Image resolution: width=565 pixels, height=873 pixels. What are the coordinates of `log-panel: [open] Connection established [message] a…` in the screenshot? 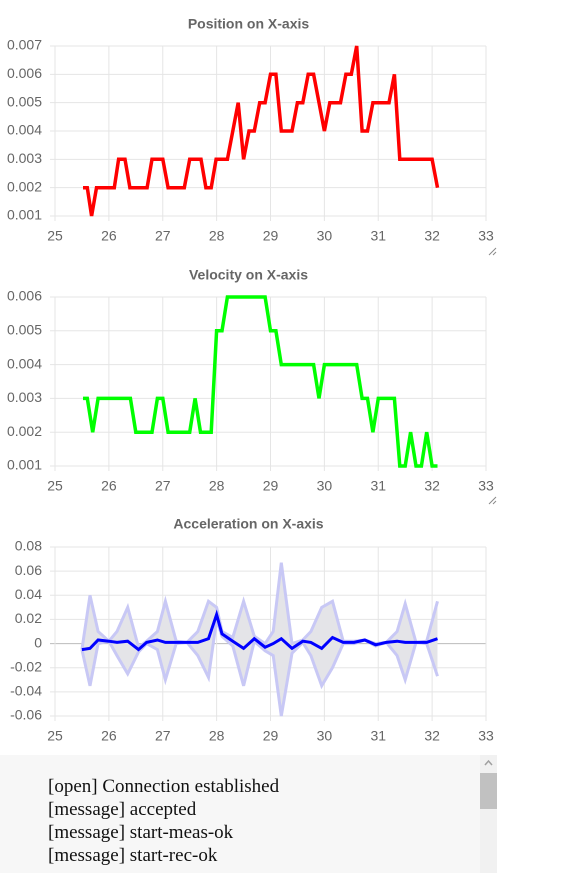 It's located at (248, 814).